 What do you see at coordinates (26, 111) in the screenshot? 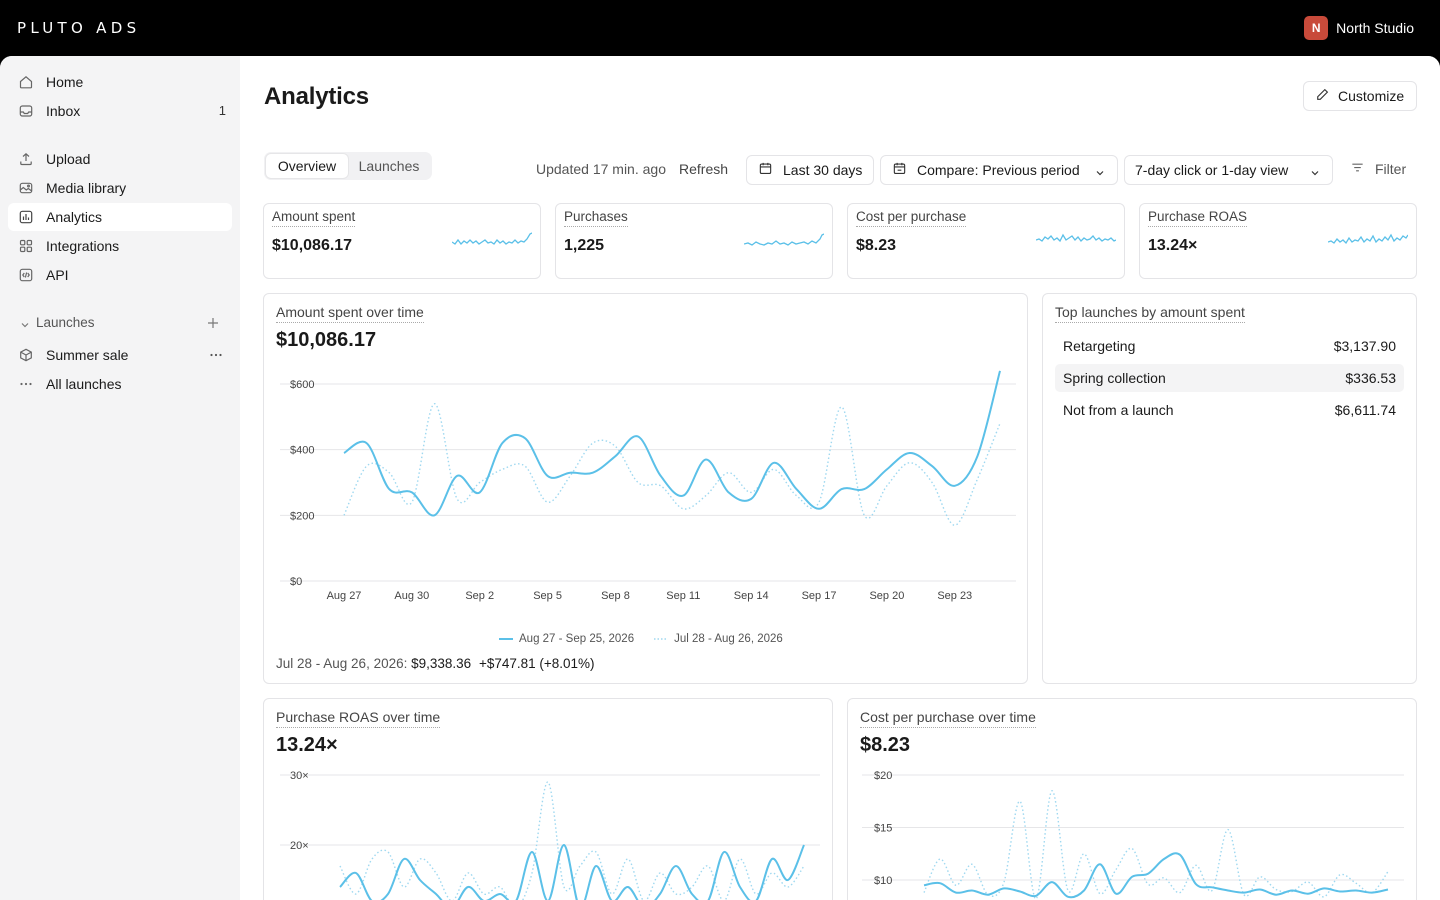
I see `inbox-icon` at bounding box center [26, 111].